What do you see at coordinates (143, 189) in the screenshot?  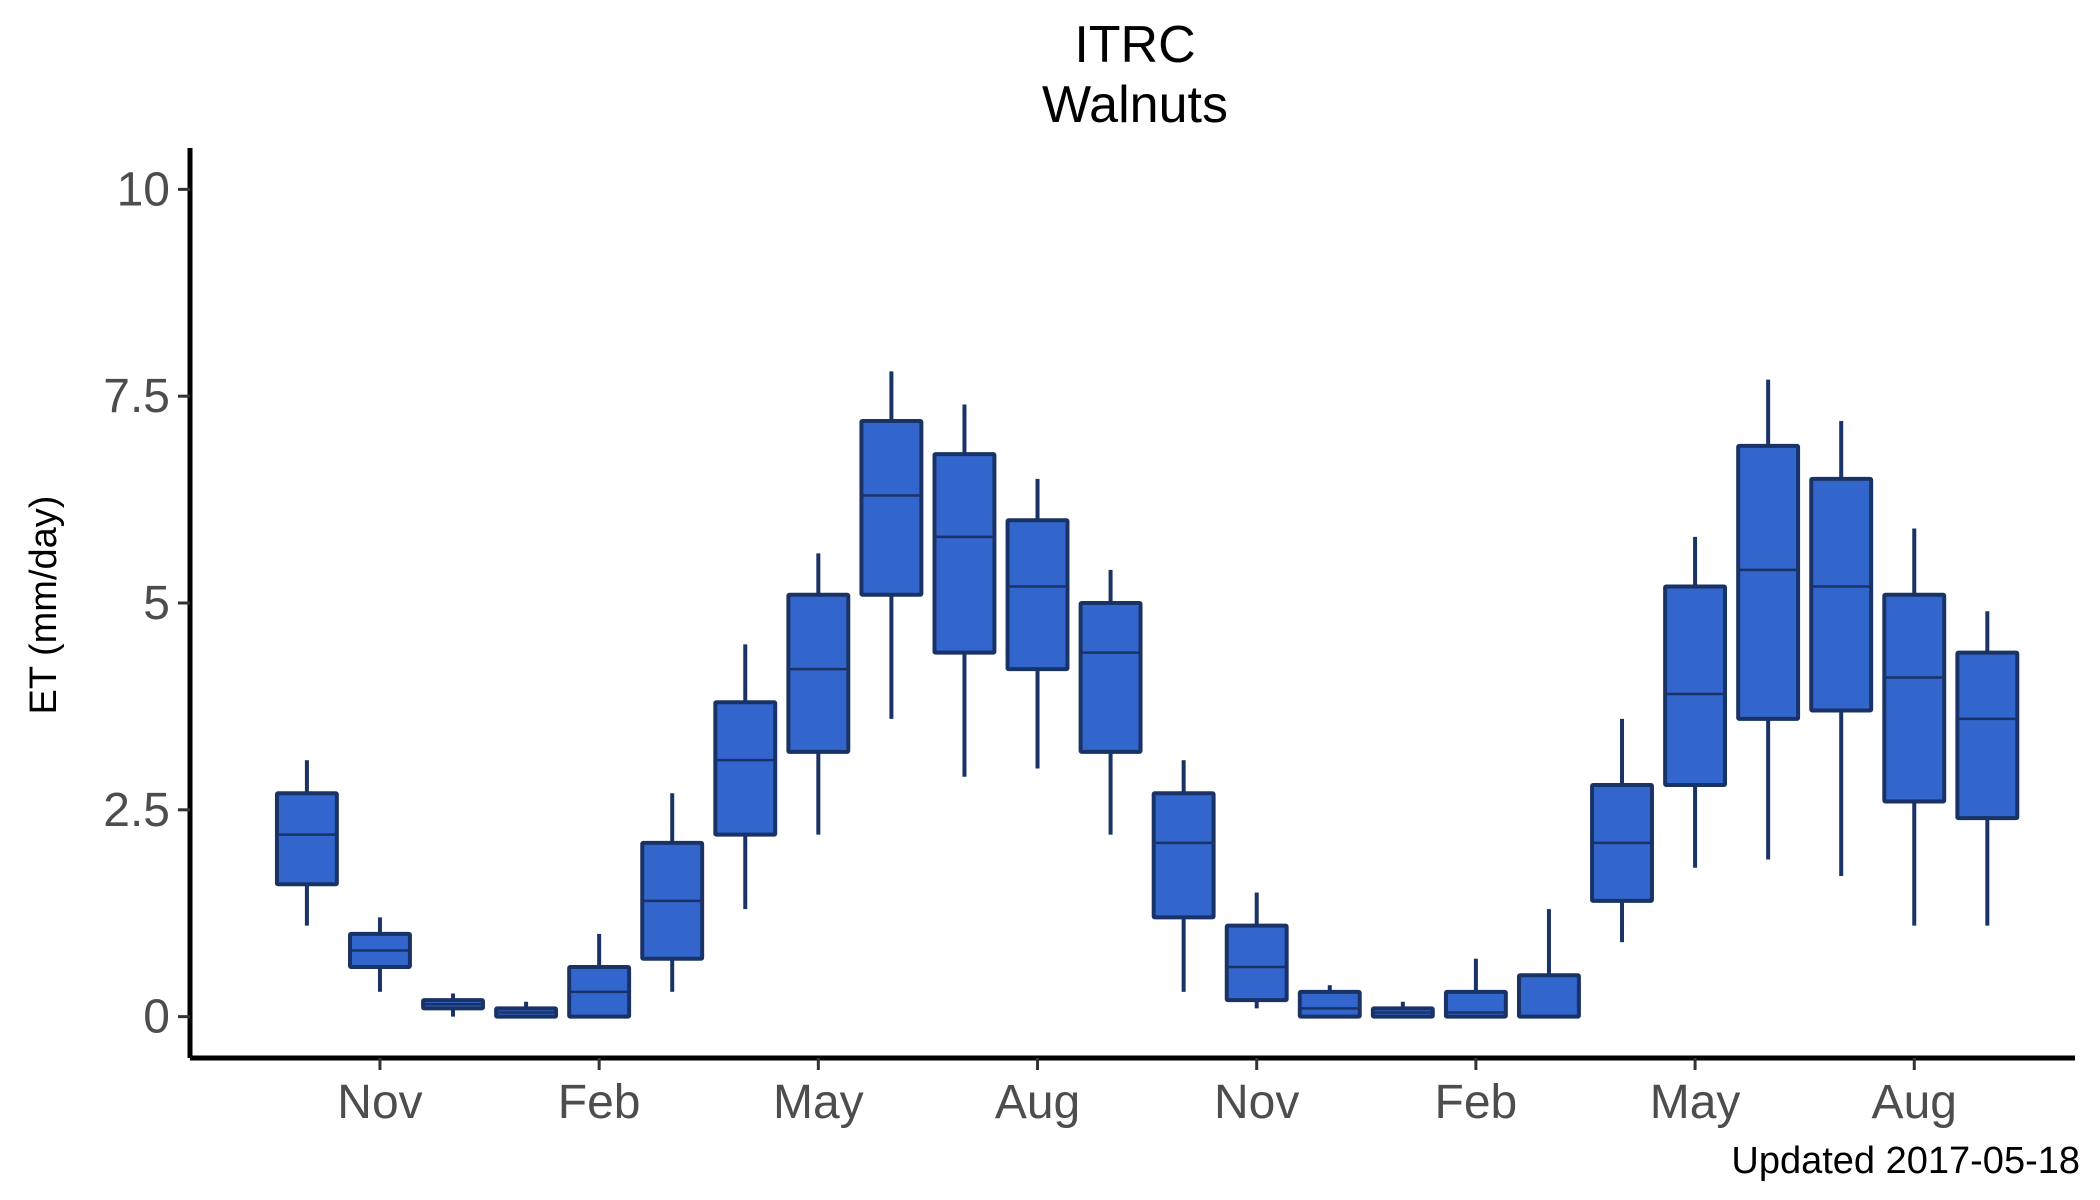 I see `y-tick-label: 10` at bounding box center [143, 189].